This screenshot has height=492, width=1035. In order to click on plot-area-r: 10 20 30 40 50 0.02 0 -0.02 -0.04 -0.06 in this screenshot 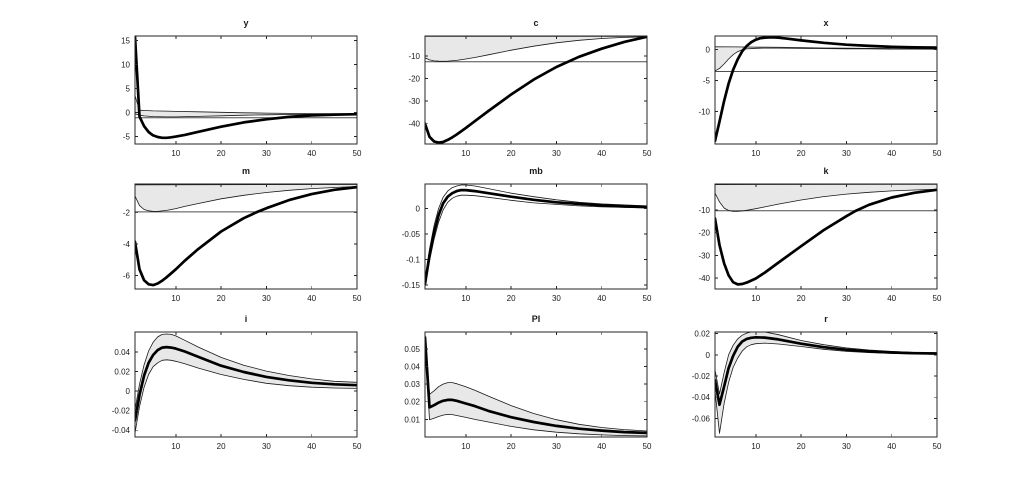, I will do `click(817, 390)`.